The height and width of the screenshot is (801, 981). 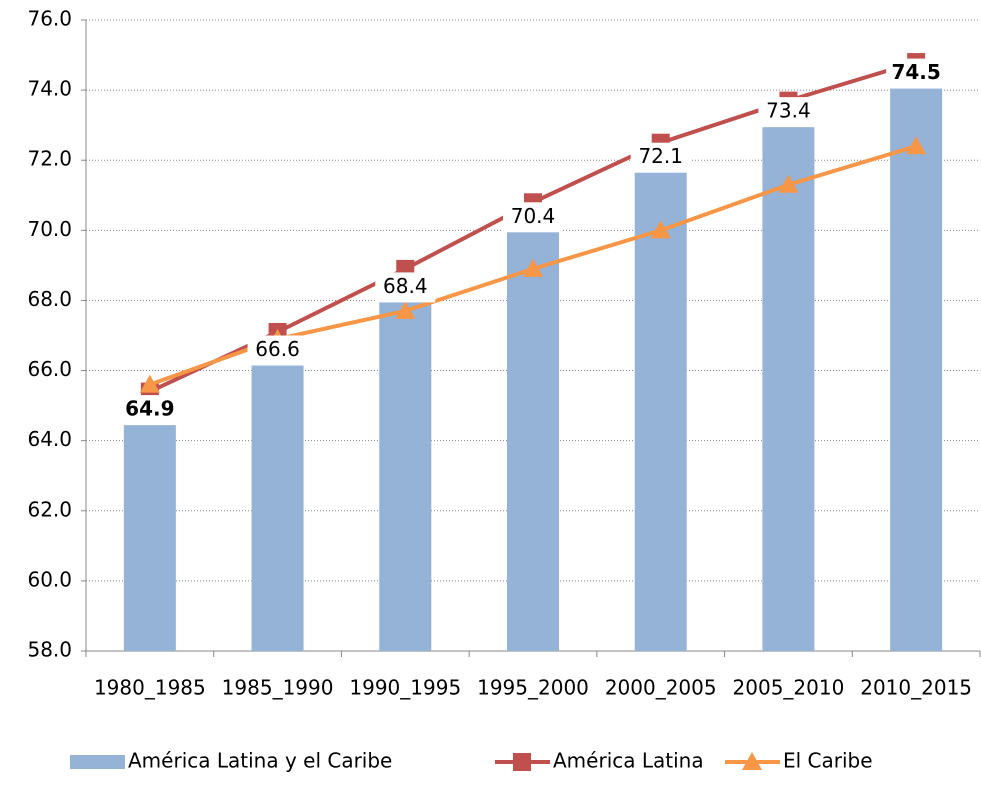 I want to click on legend-label: América Latina y el Caribe, so click(x=260, y=761).